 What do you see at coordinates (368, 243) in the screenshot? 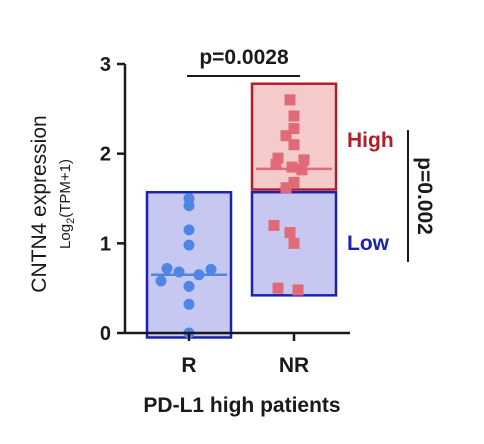
I see `low-label: Low` at bounding box center [368, 243].